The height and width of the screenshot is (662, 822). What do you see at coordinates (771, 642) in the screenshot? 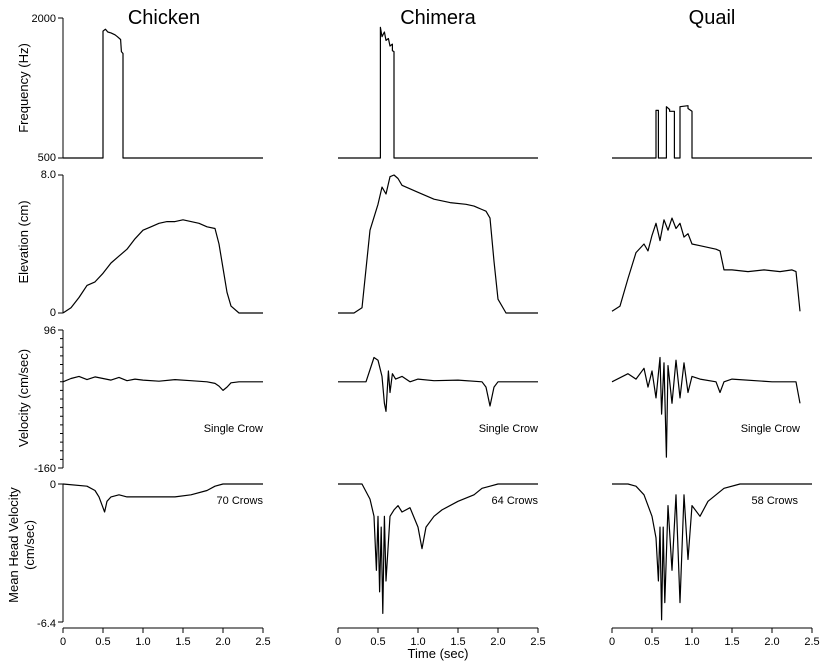
I see `xtick-label-col2-4: 2.0` at bounding box center [771, 642].